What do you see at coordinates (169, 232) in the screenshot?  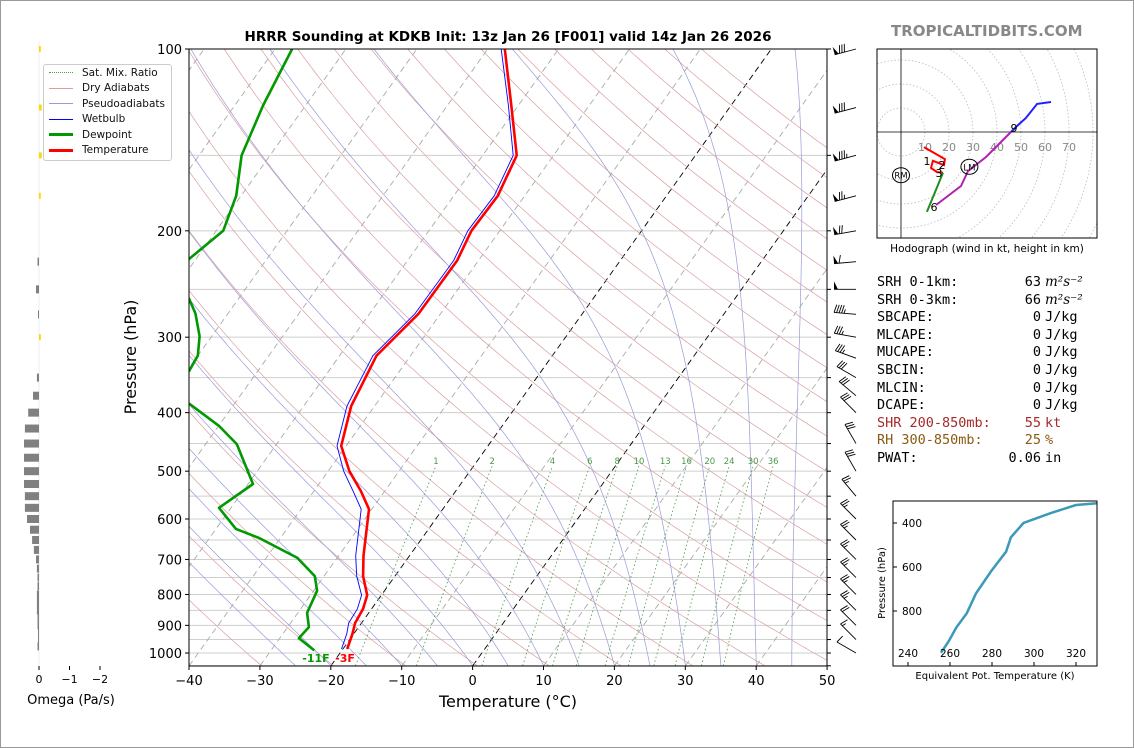 I see `pressure-tick-label: 200` at bounding box center [169, 232].